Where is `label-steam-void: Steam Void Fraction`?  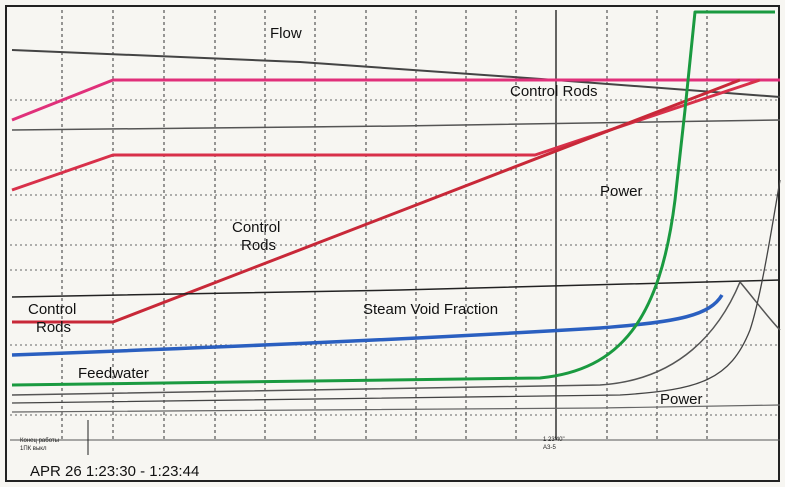 label-steam-void: Steam Void Fraction is located at coordinates (430, 309).